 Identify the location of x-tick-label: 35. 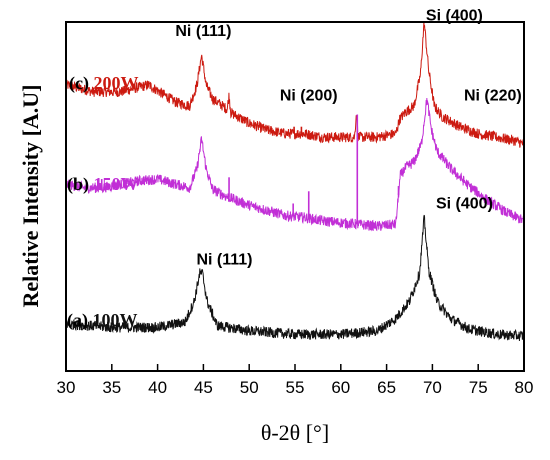
(111, 387).